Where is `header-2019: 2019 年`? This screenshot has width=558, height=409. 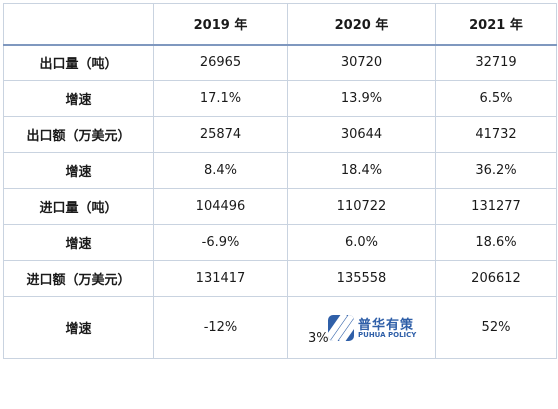 header-2019: 2019 年 is located at coordinates (220, 24).